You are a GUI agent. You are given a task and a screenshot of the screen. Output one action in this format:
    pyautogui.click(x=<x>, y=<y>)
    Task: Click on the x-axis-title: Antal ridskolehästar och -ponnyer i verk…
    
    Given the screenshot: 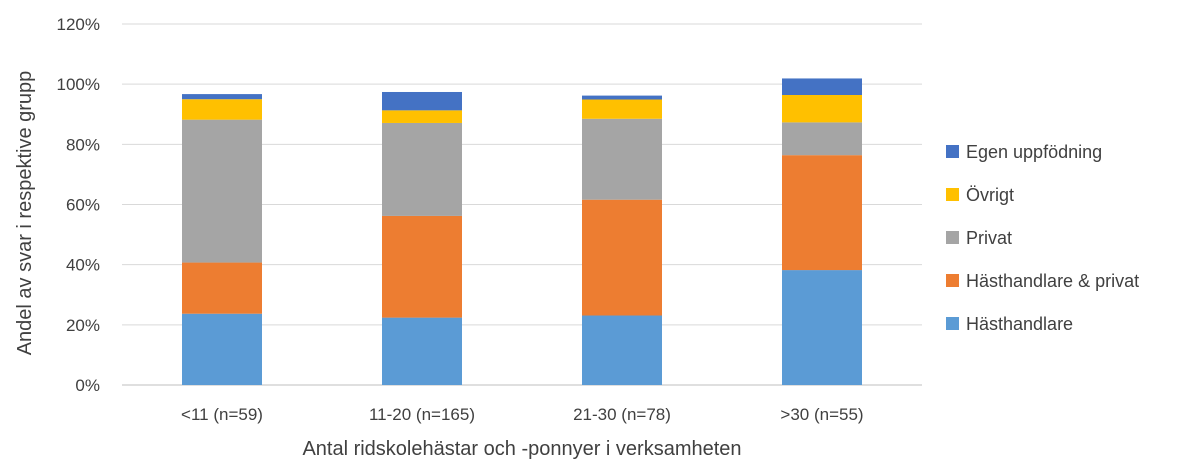 What is the action you would take?
    pyautogui.click(x=521, y=449)
    